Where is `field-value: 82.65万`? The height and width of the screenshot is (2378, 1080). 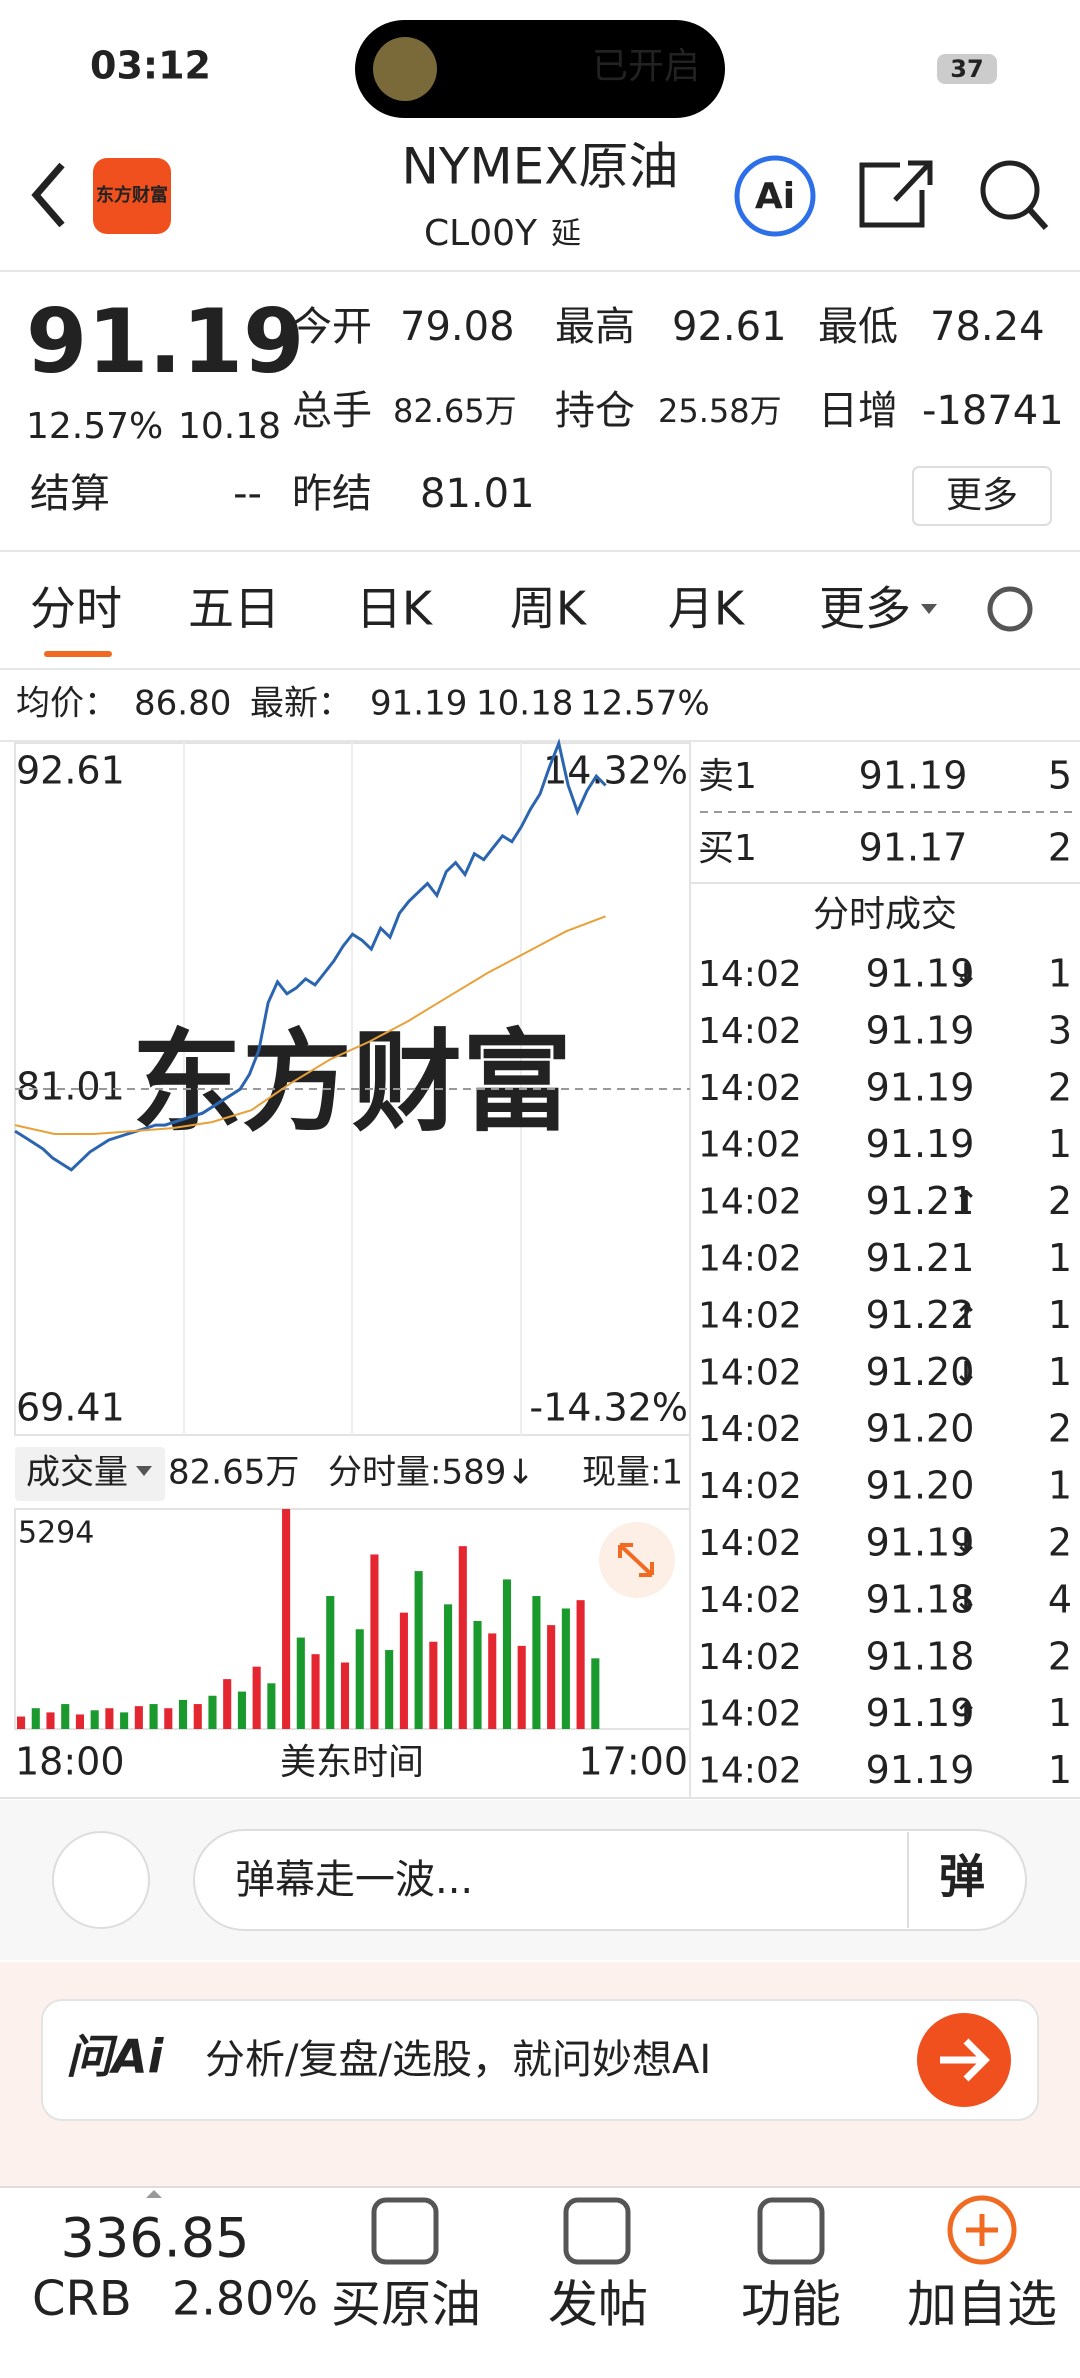
field-value: 82.65万 is located at coordinates (455, 411).